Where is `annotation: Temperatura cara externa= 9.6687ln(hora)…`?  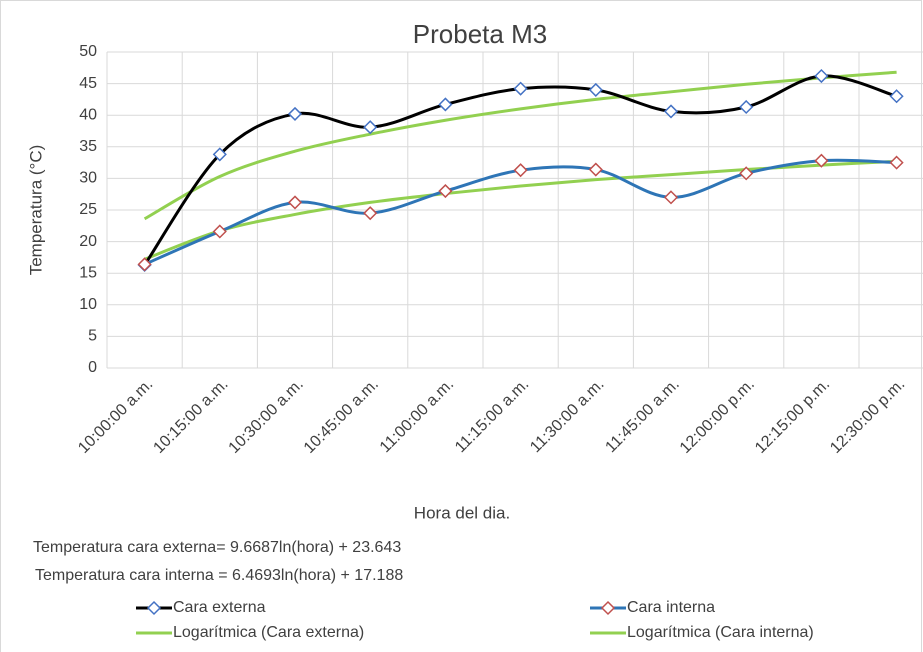 annotation: Temperatura cara externa= 9.6687ln(hora)… is located at coordinates (217, 547).